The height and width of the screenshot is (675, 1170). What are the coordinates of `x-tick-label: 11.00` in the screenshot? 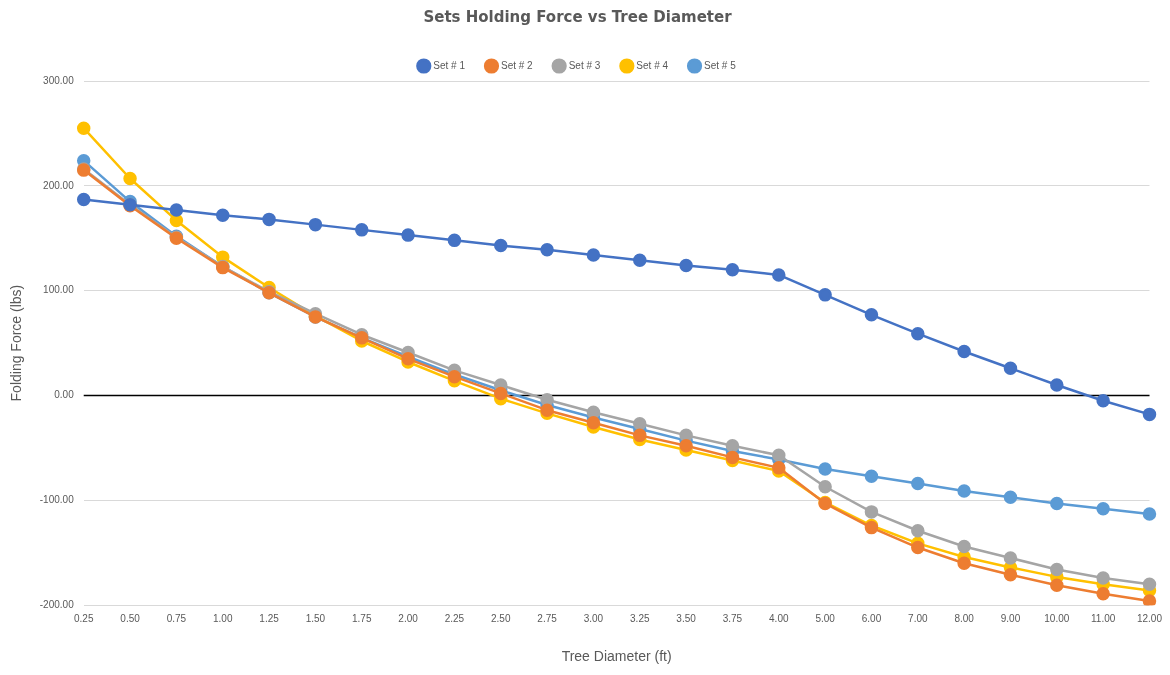 It's located at (1103, 618).